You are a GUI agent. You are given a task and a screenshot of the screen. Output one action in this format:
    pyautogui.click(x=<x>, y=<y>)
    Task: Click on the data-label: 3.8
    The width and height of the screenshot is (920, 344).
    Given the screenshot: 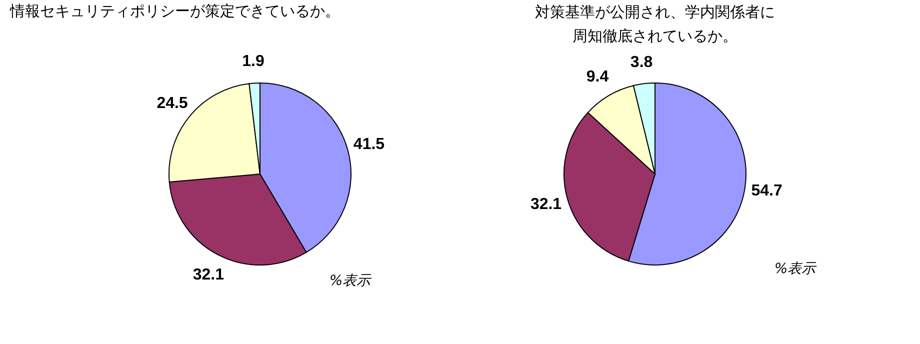 What is the action you would take?
    pyautogui.click(x=641, y=62)
    